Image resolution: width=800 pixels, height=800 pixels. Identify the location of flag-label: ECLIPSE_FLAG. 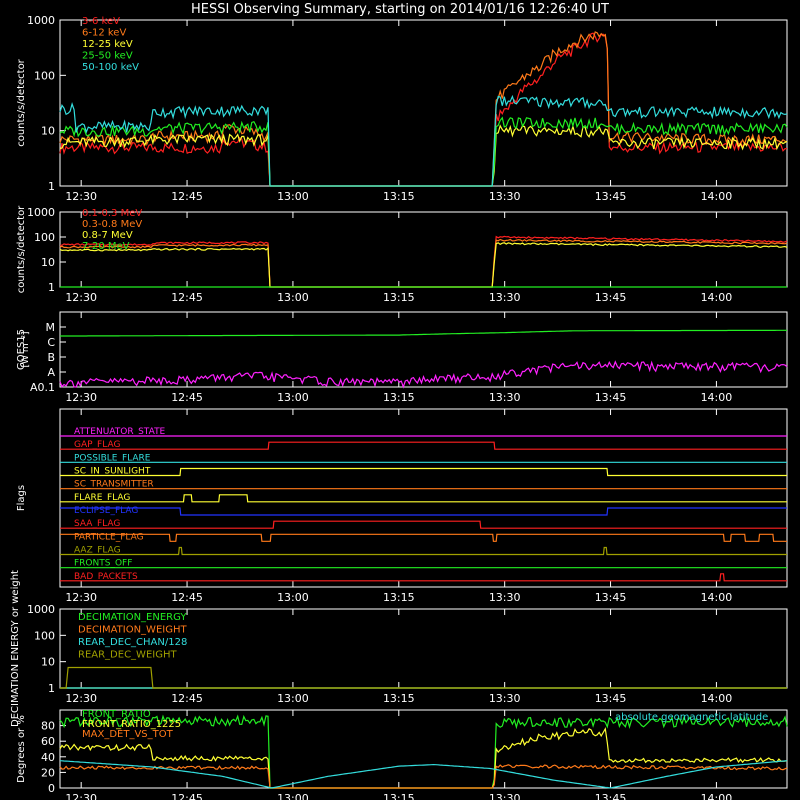
(106, 511).